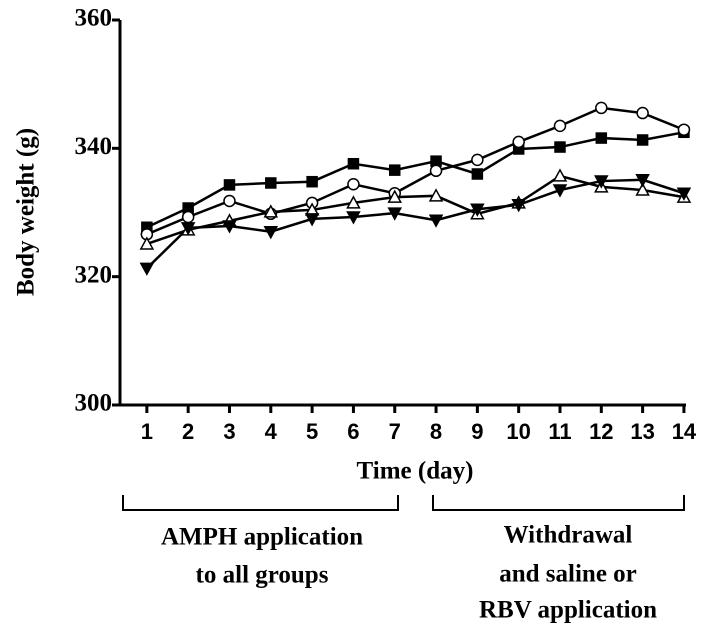 The image size is (706, 628). What do you see at coordinates (642, 431) in the screenshot?
I see `x-tick-label: 13` at bounding box center [642, 431].